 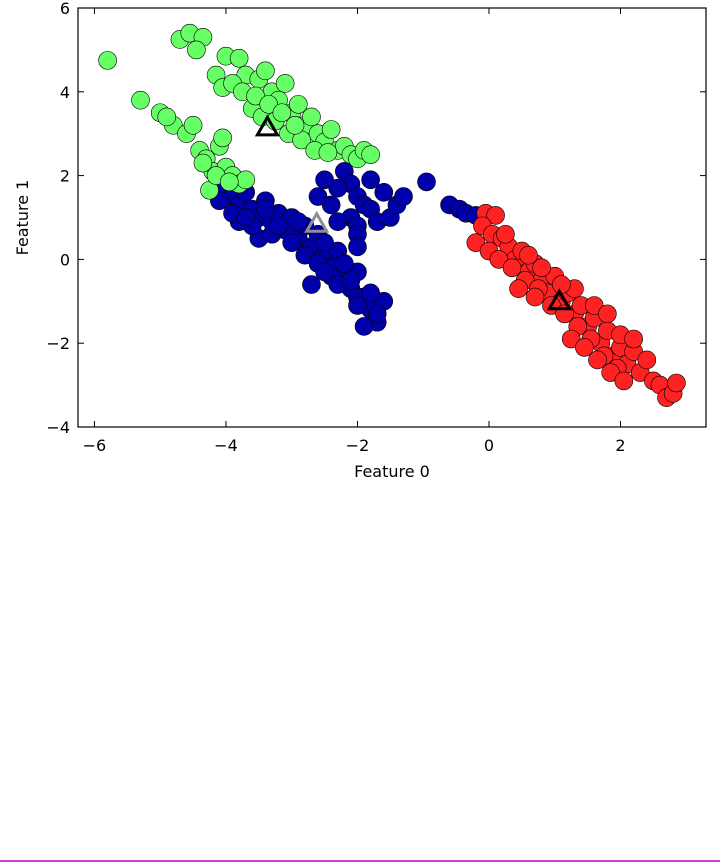 What do you see at coordinates (620, 445) in the screenshot?
I see `x-tick-label: 2` at bounding box center [620, 445].